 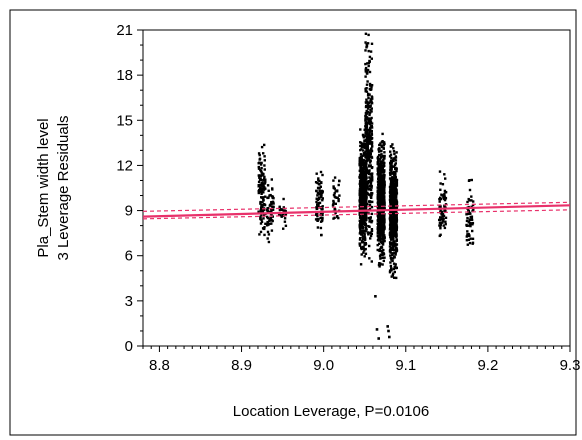 What do you see at coordinates (331, 411) in the screenshot?
I see `x-axis-label: Location Leverage, P=0.0106` at bounding box center [331, 411].